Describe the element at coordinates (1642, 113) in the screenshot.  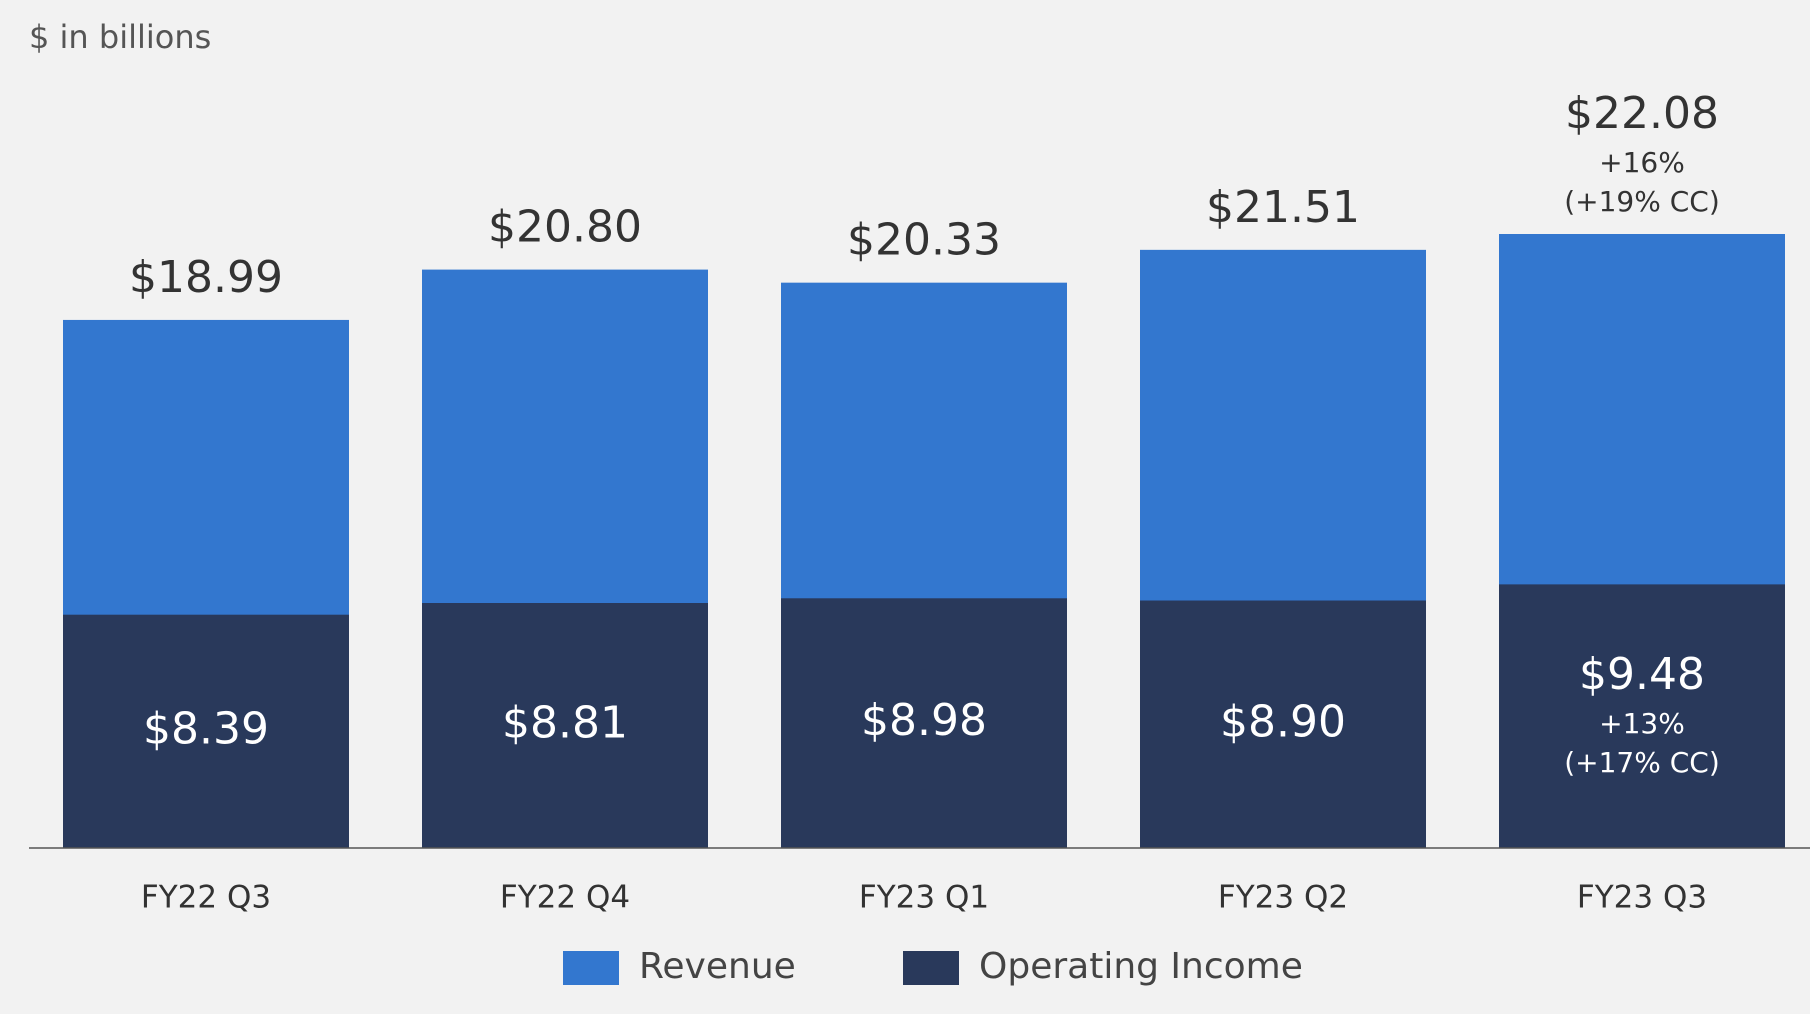
I see `value-label: $22.08` at that location.